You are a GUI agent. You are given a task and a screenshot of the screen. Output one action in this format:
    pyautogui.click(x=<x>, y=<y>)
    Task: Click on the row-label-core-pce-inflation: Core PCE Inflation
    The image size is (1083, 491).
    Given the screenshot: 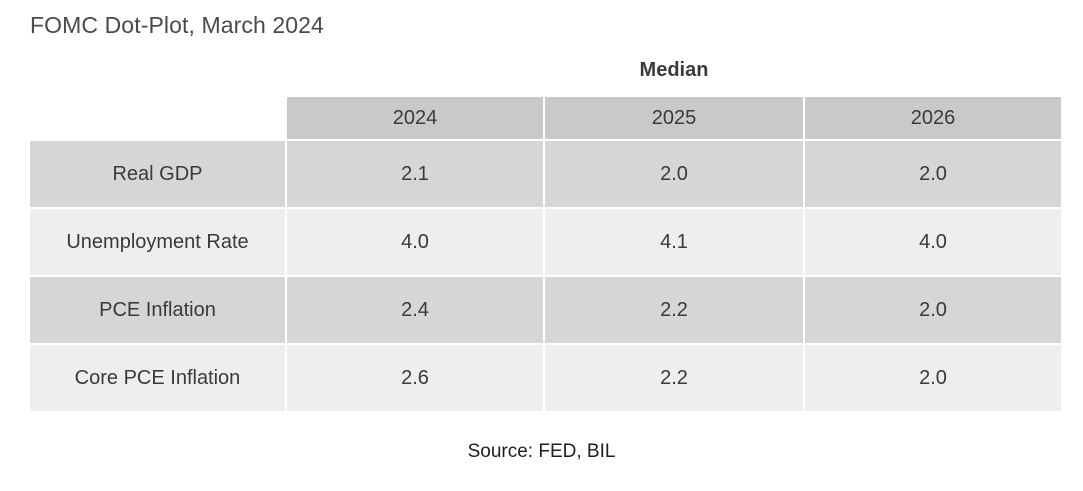 What is the action you would take?
    pyautogui.click(x=157, y=378)
    